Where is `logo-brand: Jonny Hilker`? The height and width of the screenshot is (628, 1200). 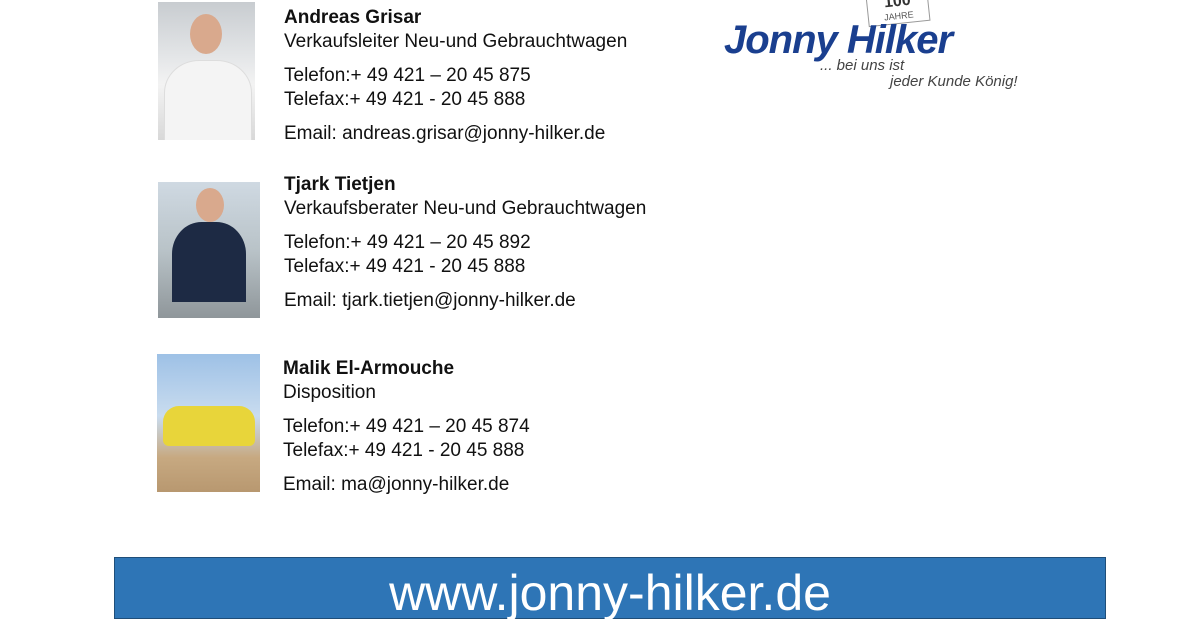
logo-brand: Jonny Hilker is located at coordinates (838, 40).